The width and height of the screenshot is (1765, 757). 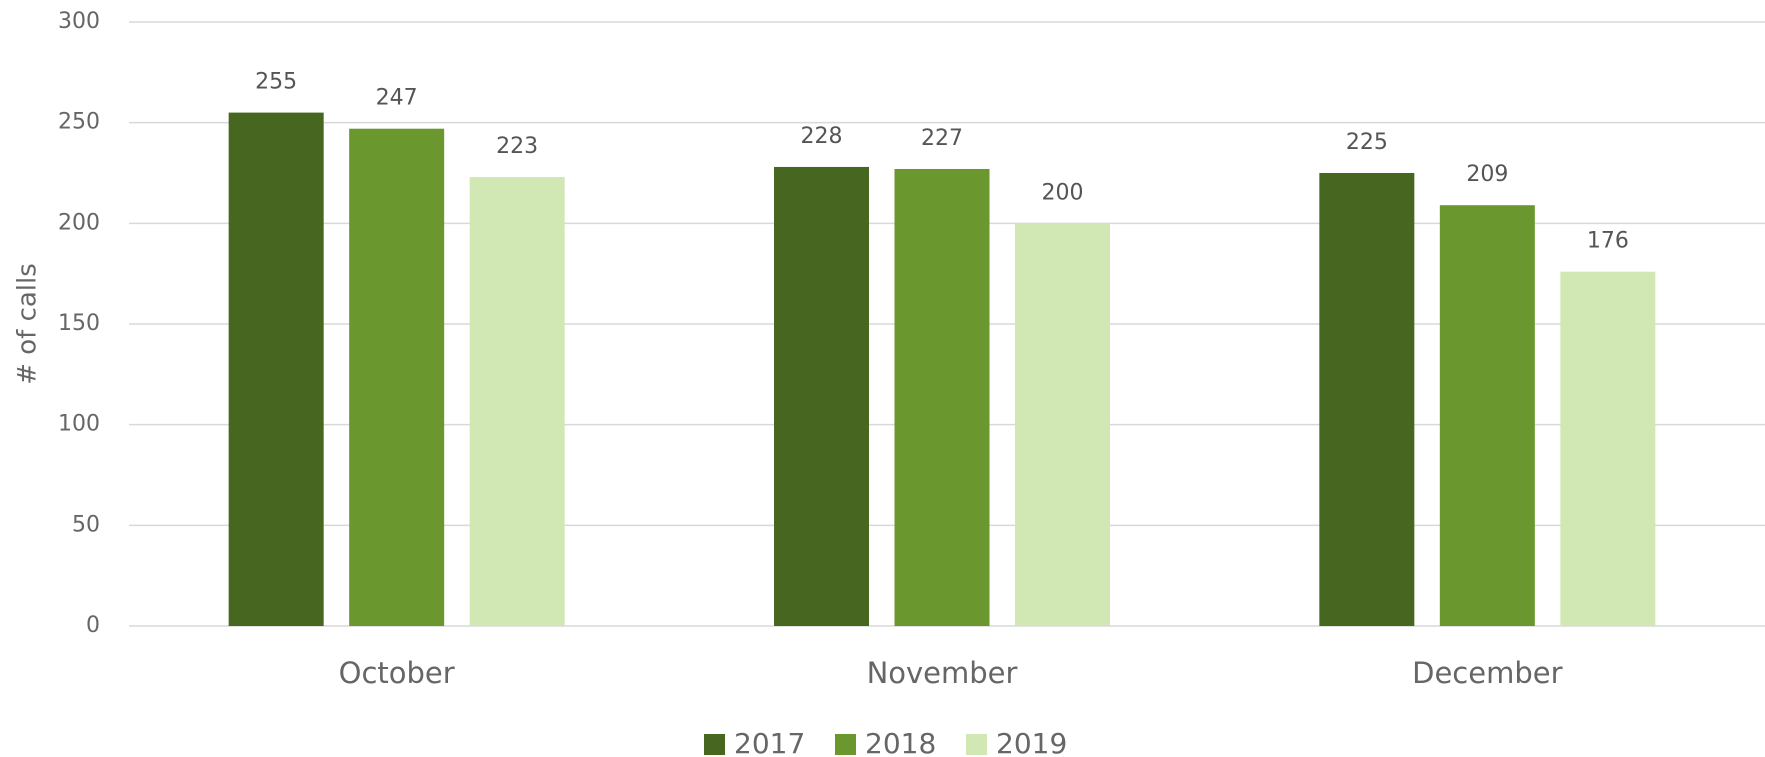 I want to click on y-tick-label: 250, so click(x=79, y=122).